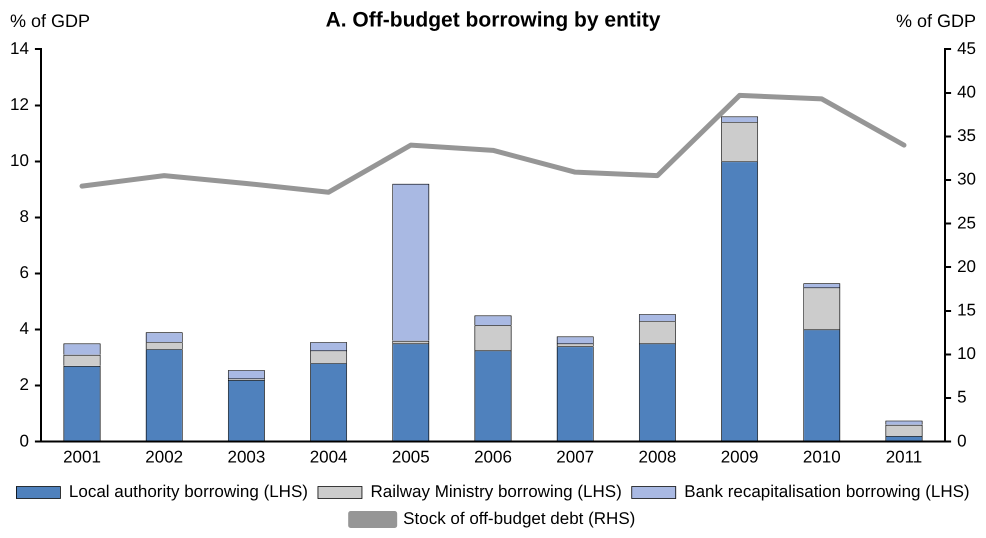  I want to click on y-tick-label: 14, so click(19, 48).